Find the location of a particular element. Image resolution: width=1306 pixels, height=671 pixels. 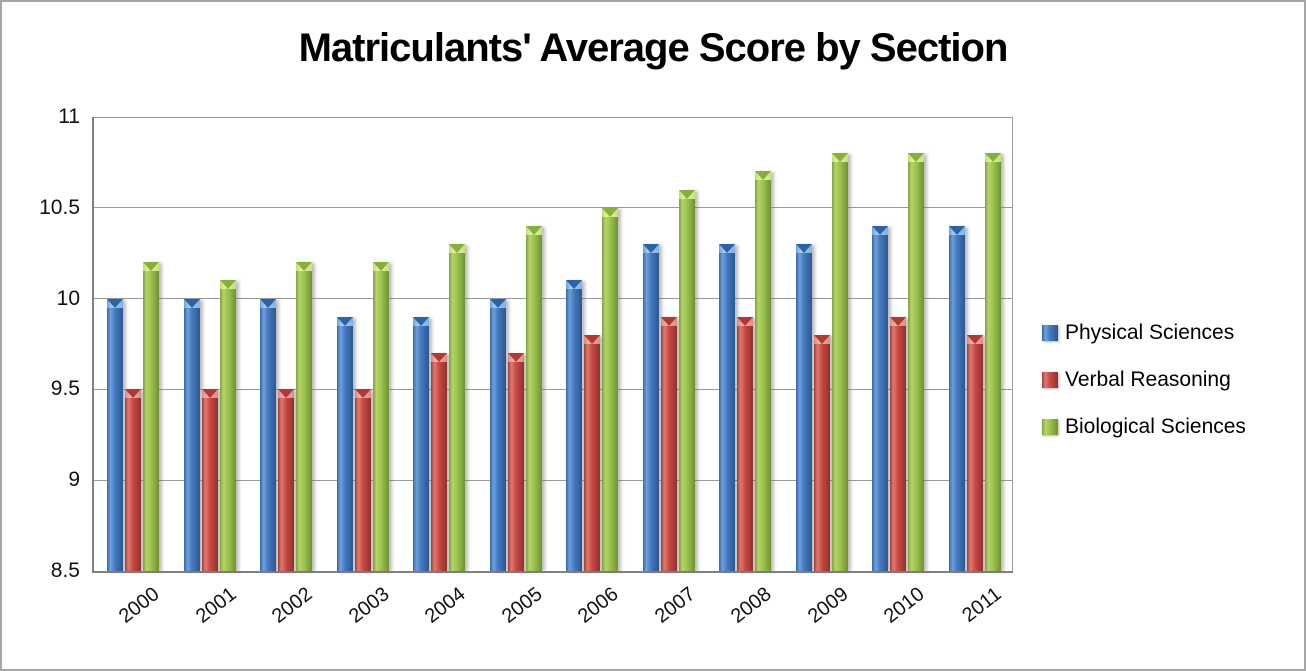

bar-verbal-reasoning-2009 is located at coordinates (821, 452).